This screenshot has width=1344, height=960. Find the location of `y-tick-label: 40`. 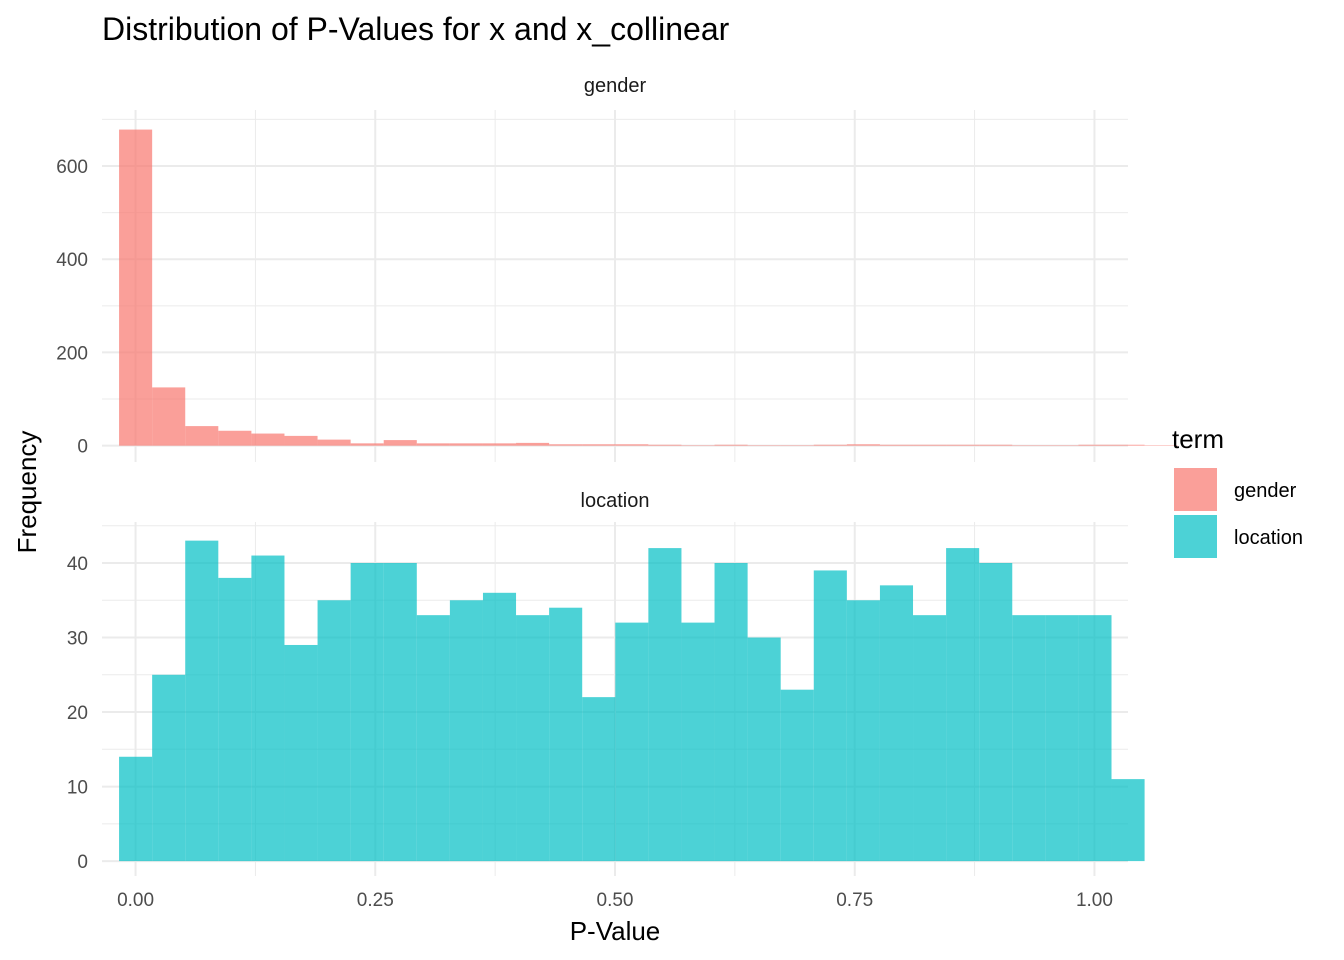

y-tick-label: 40 is located at coordinates (77, 564).